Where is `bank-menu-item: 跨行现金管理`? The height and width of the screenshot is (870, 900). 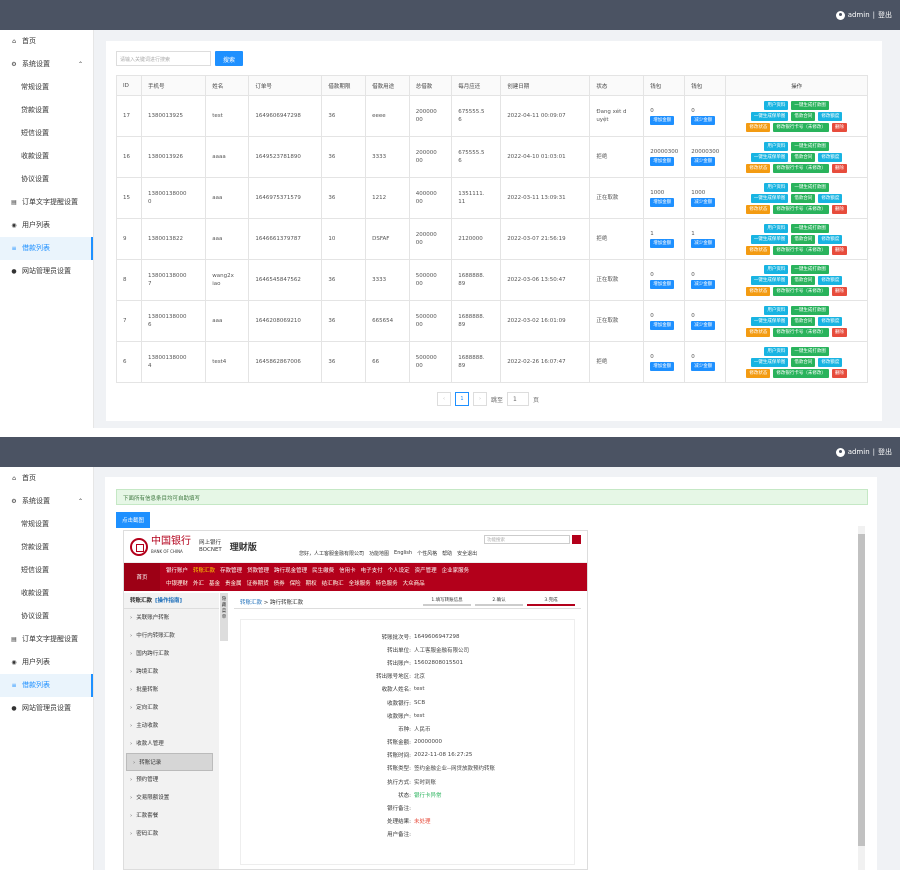 bank-menu-item: 跨行现金管理 is located at coordinates (291, 570).